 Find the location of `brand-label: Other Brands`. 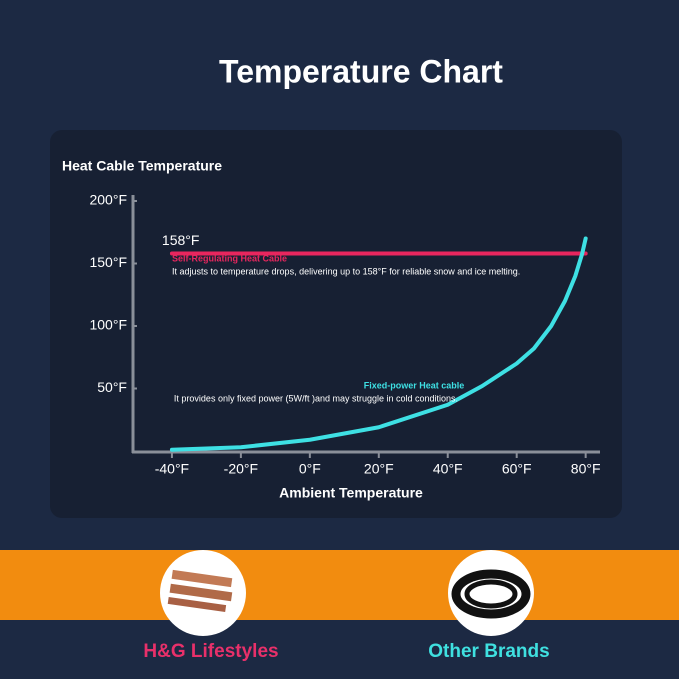

brand-label: Other Brands is located at coordinates (488, 651).